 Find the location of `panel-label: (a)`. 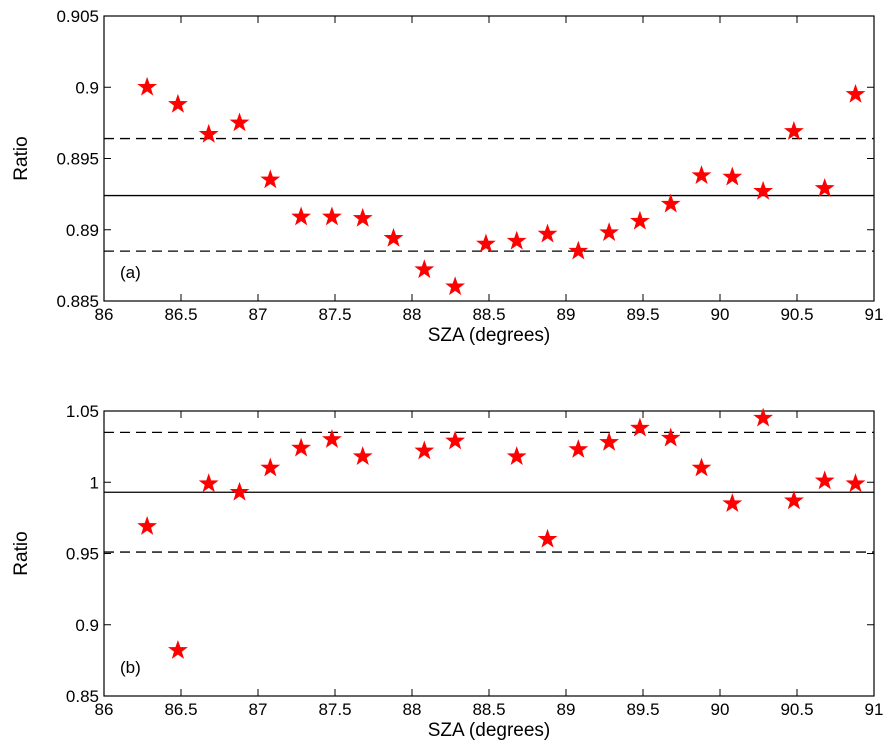

panel-label: (a) is located at coordinates (130, 272).